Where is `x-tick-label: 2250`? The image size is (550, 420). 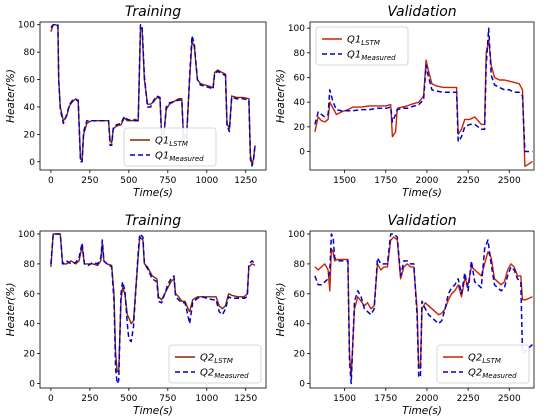
x-tick-label: 2250 is located at coordinates (468, 181).